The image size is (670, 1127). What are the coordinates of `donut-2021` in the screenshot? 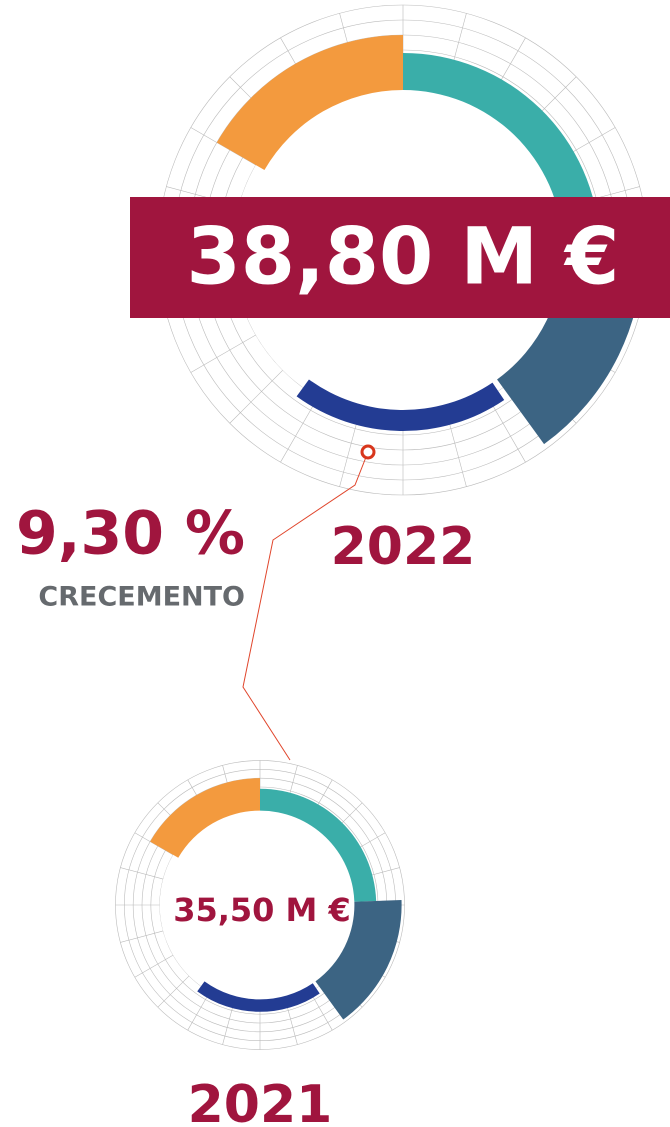 It's located at (260, 905).